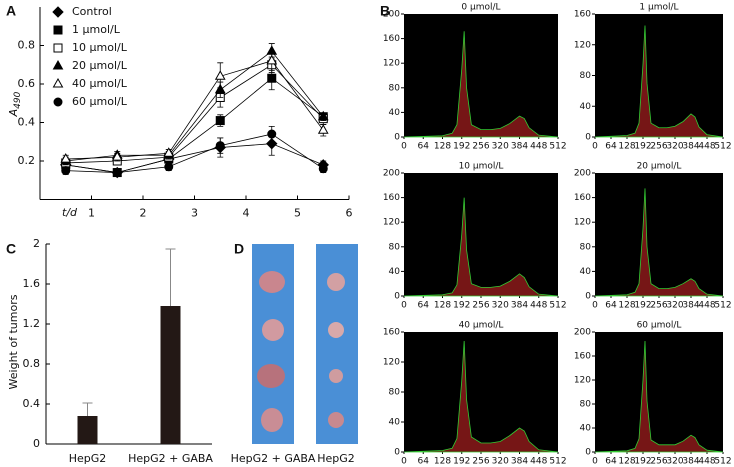  Describe the element at coordinates (96, 29) in the screenshot. I see `legend-label: 1 μmol/L` at that location.